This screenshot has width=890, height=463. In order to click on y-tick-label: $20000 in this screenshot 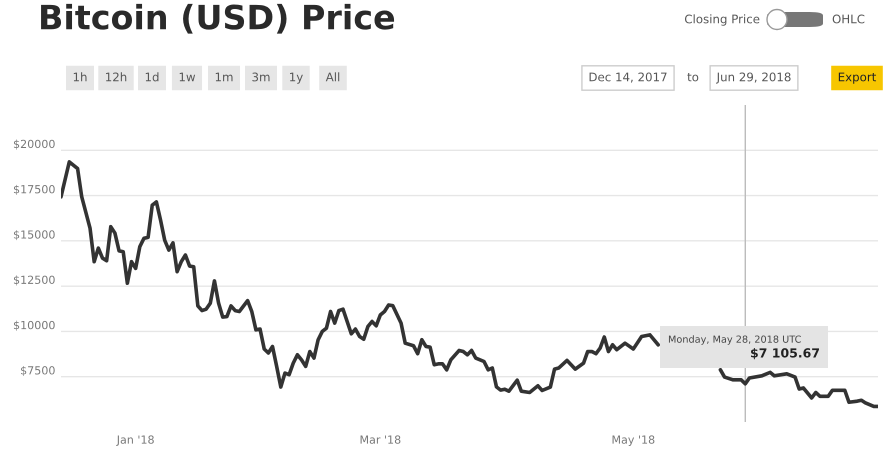, I will do `click(34, 145)`.